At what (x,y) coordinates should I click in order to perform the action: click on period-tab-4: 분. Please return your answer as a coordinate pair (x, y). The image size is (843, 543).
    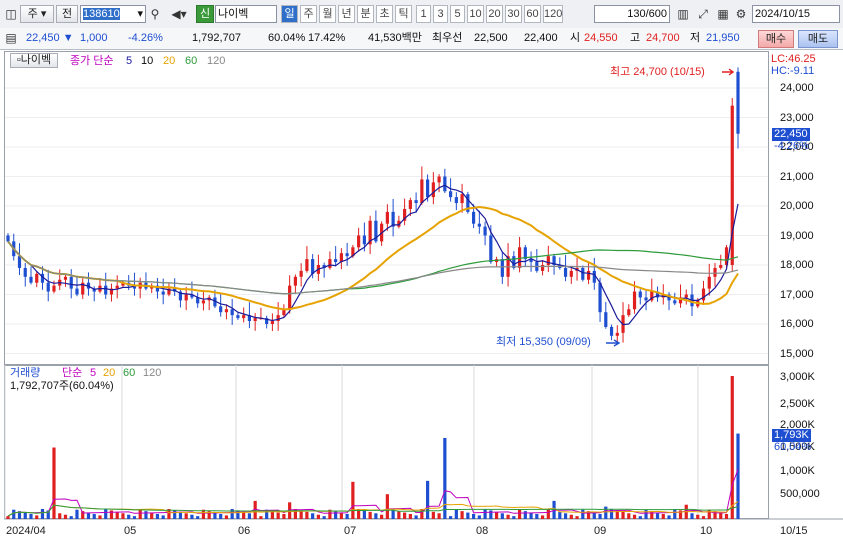
    Looking at the image, I should click on (365, 14).